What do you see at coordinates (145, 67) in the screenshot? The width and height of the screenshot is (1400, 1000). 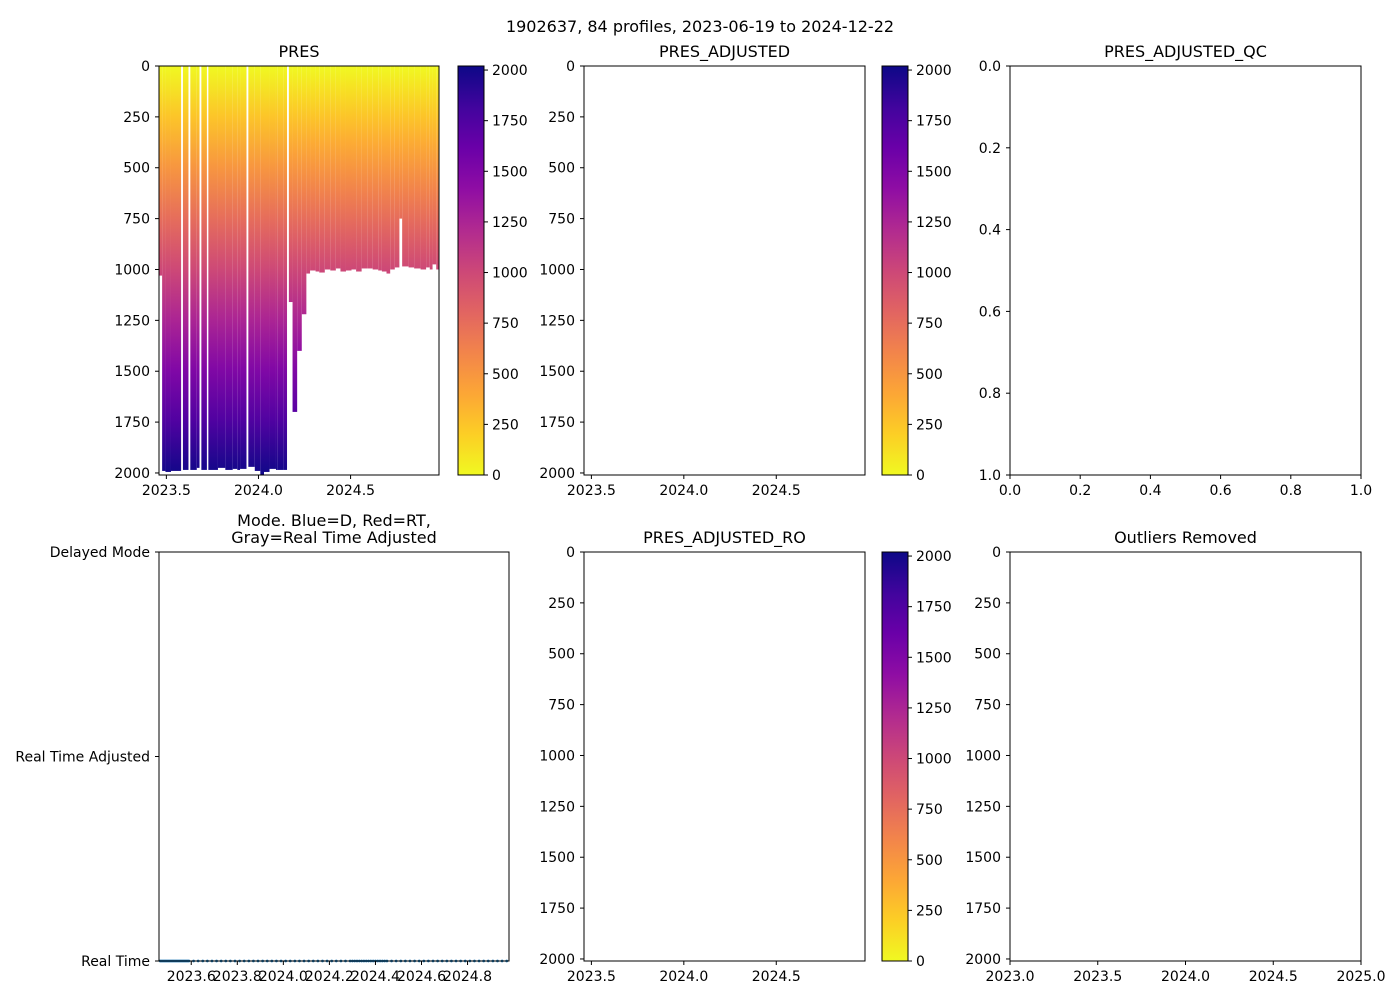 I see `pres-y-tick-label: 0` at bounding box center [145, 67].